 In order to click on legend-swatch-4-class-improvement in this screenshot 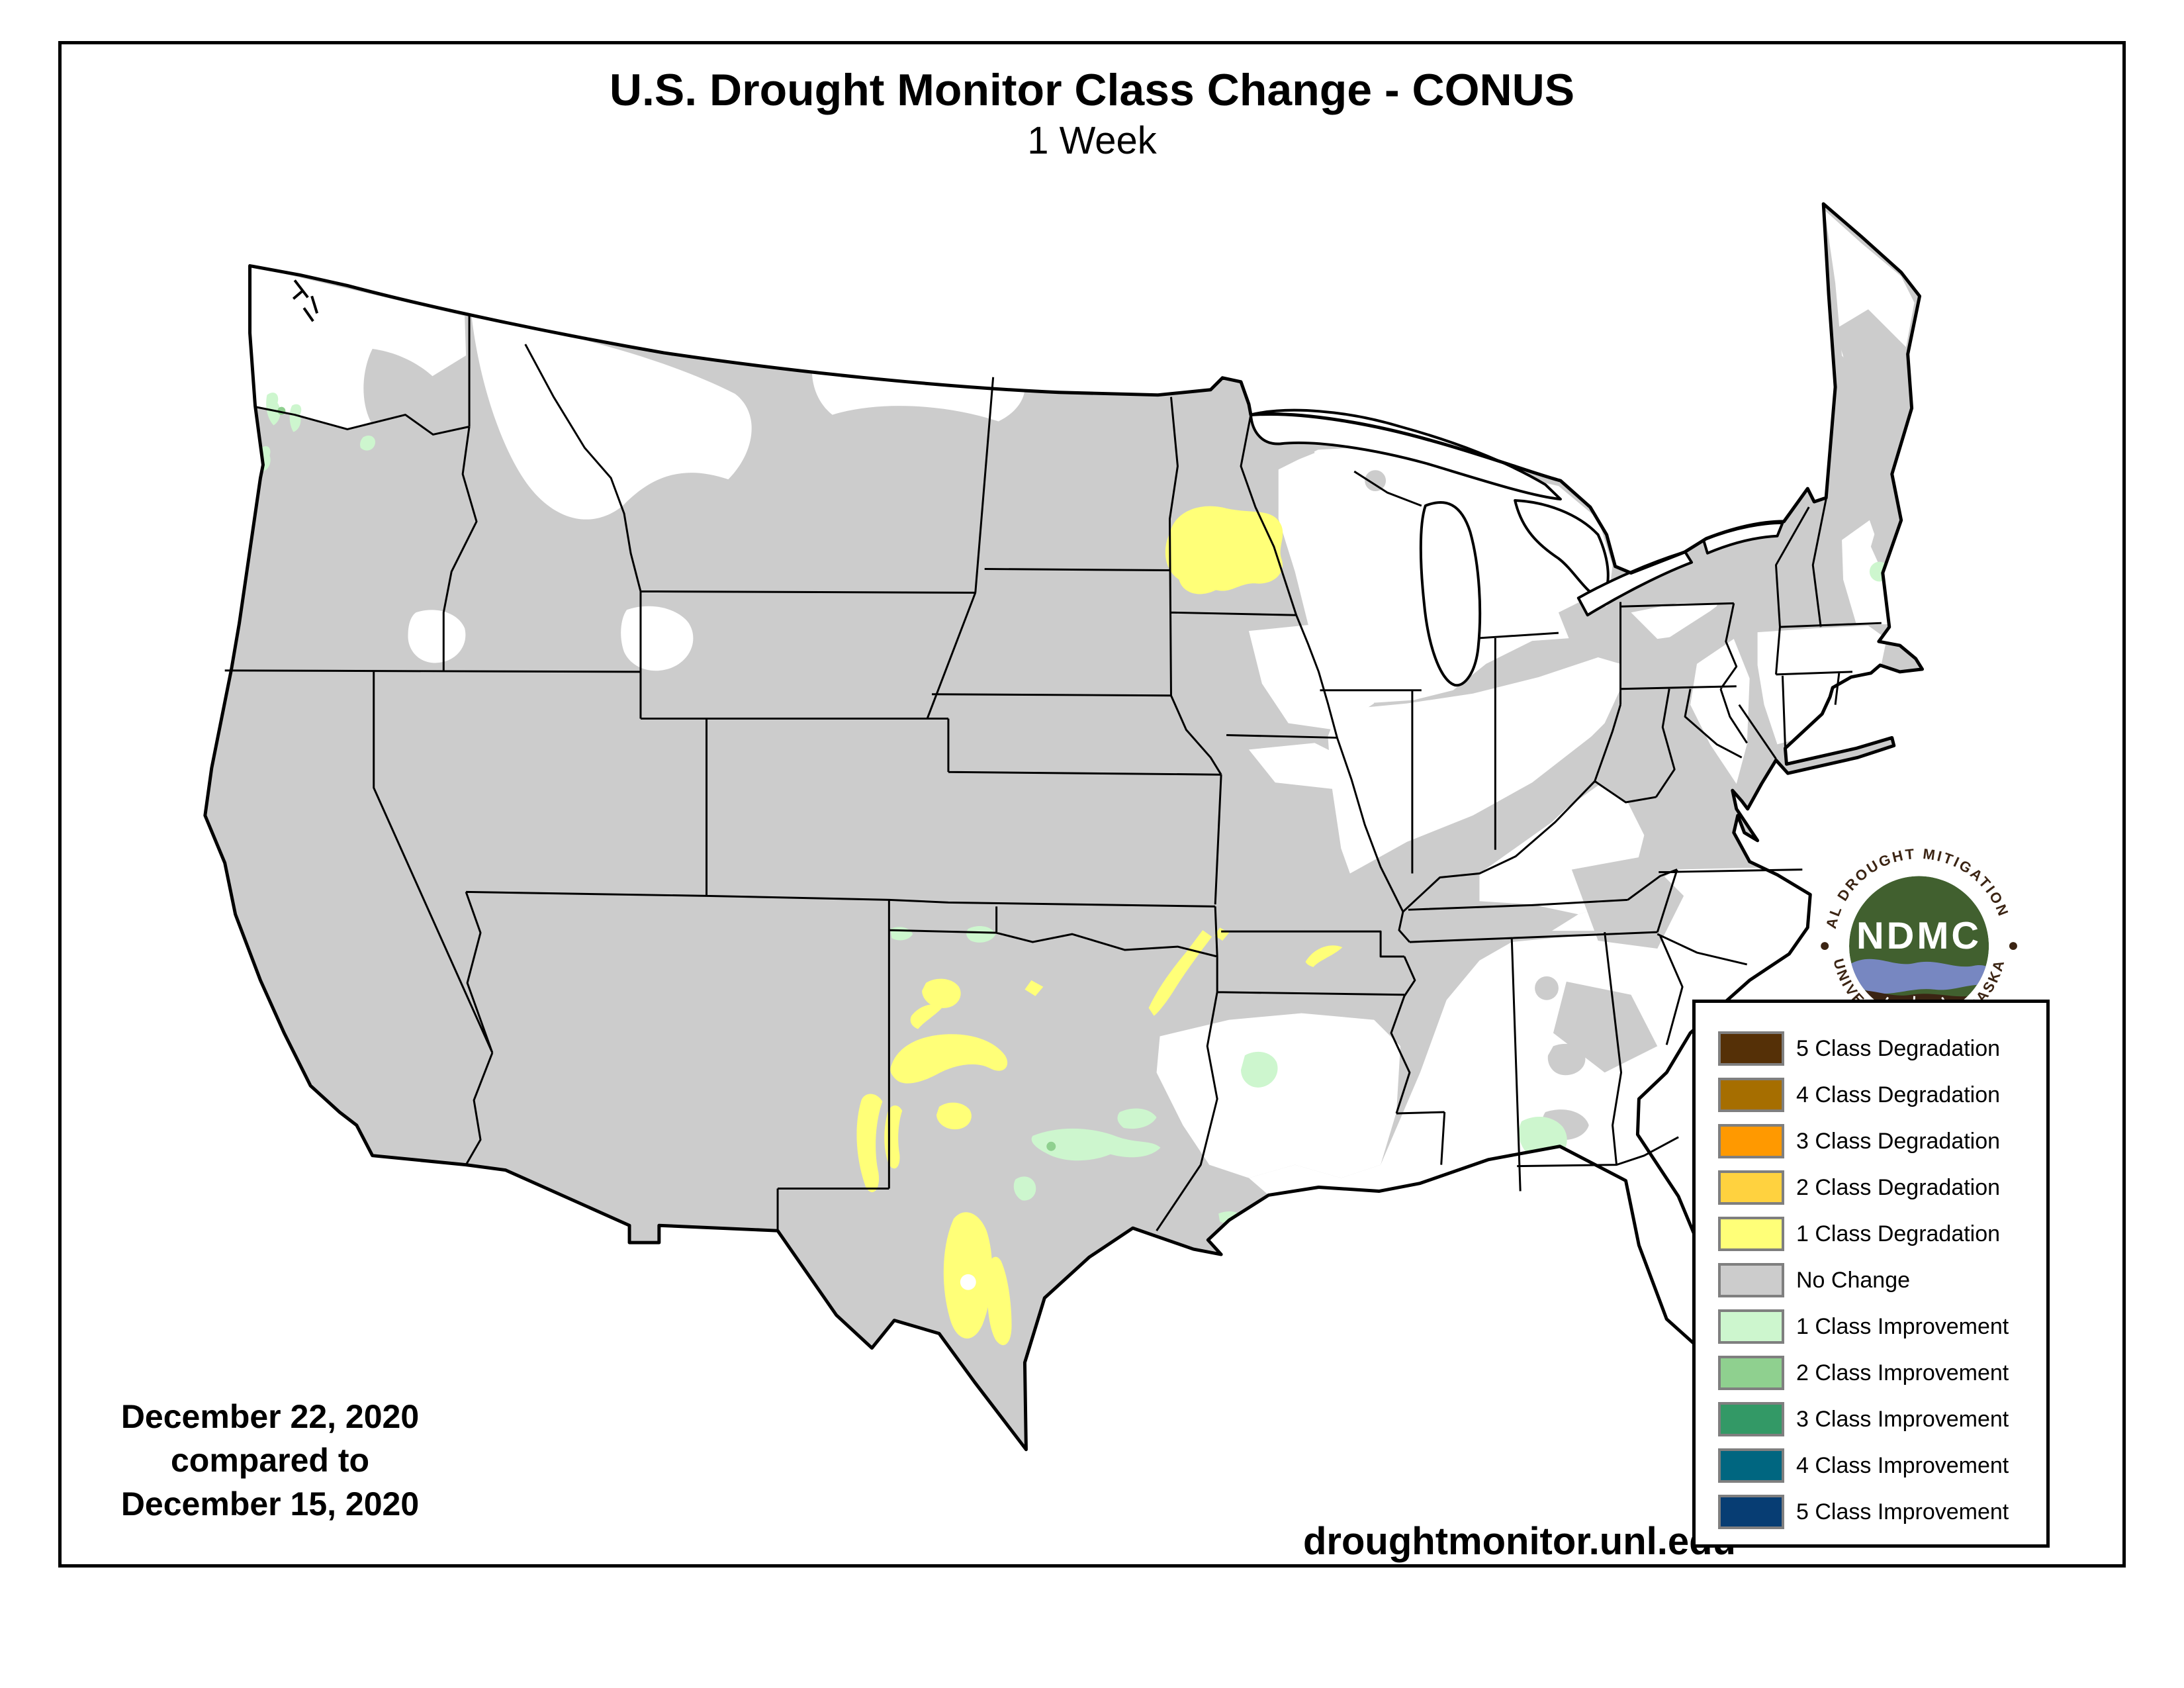, I will do `click(1751, 1465)`.